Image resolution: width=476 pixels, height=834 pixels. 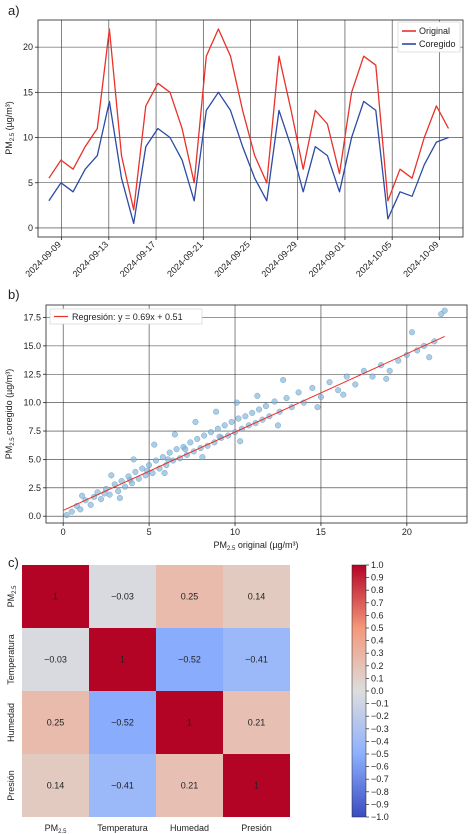 I want to click on heatmap-column-label-main: PM, so click(x=52, y=828).